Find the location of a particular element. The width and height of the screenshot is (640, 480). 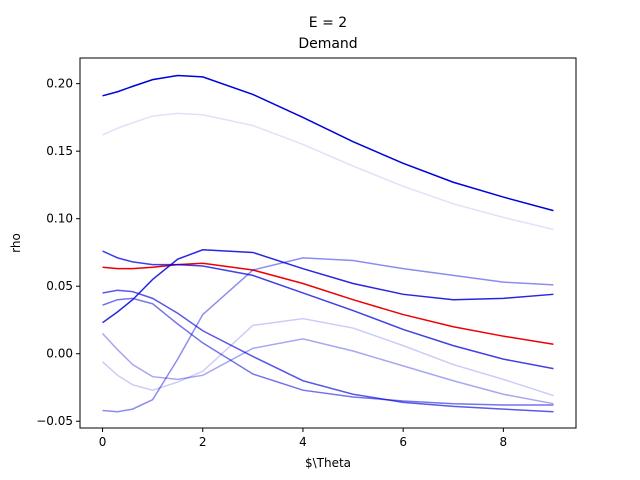

y-tick-label: 0.05 is located at coordinates (59, 286).